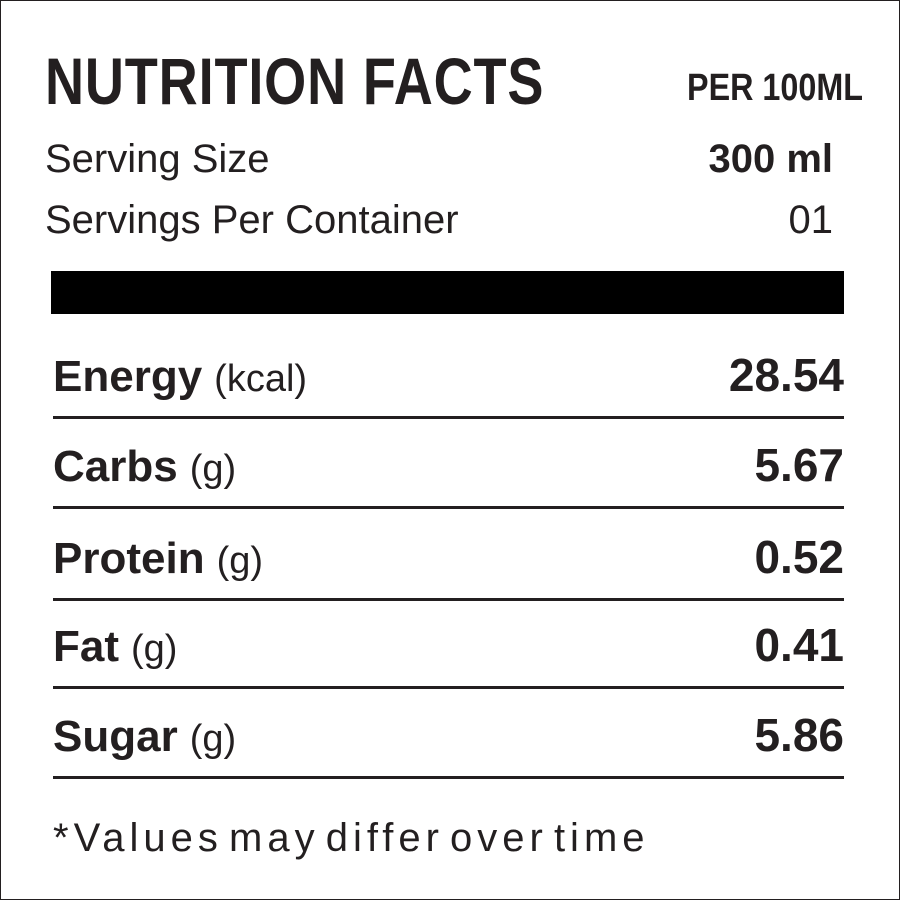 This screenshot has height=900, width=900. Describe the element at coordinates (448, 557) in the screenshot. I see `nutrient-row: Protein (g) 0.52` at that location.